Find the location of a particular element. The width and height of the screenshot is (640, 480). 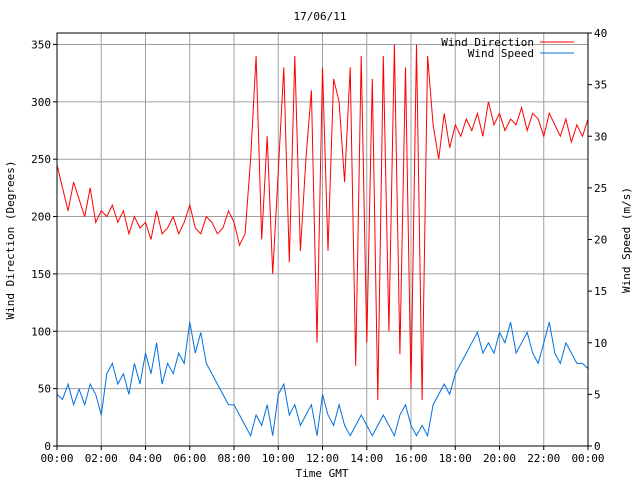

x-tick-label: 18:00 is located at coordinates (455, 458).